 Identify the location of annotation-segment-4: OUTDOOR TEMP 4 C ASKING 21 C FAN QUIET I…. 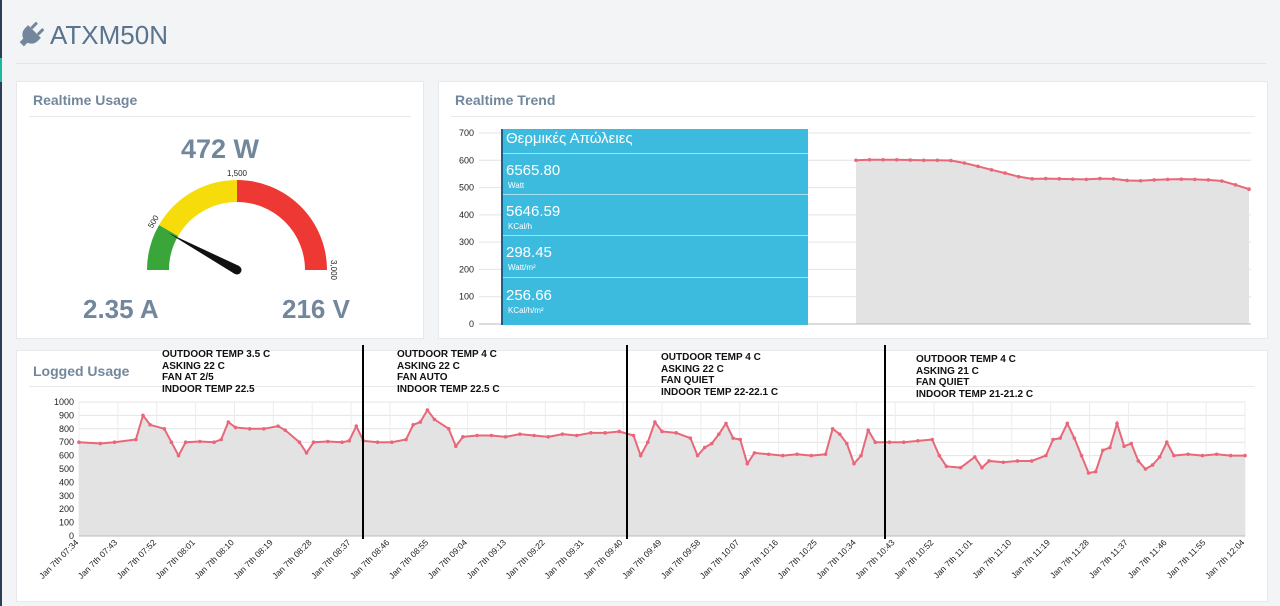
(974, 377).